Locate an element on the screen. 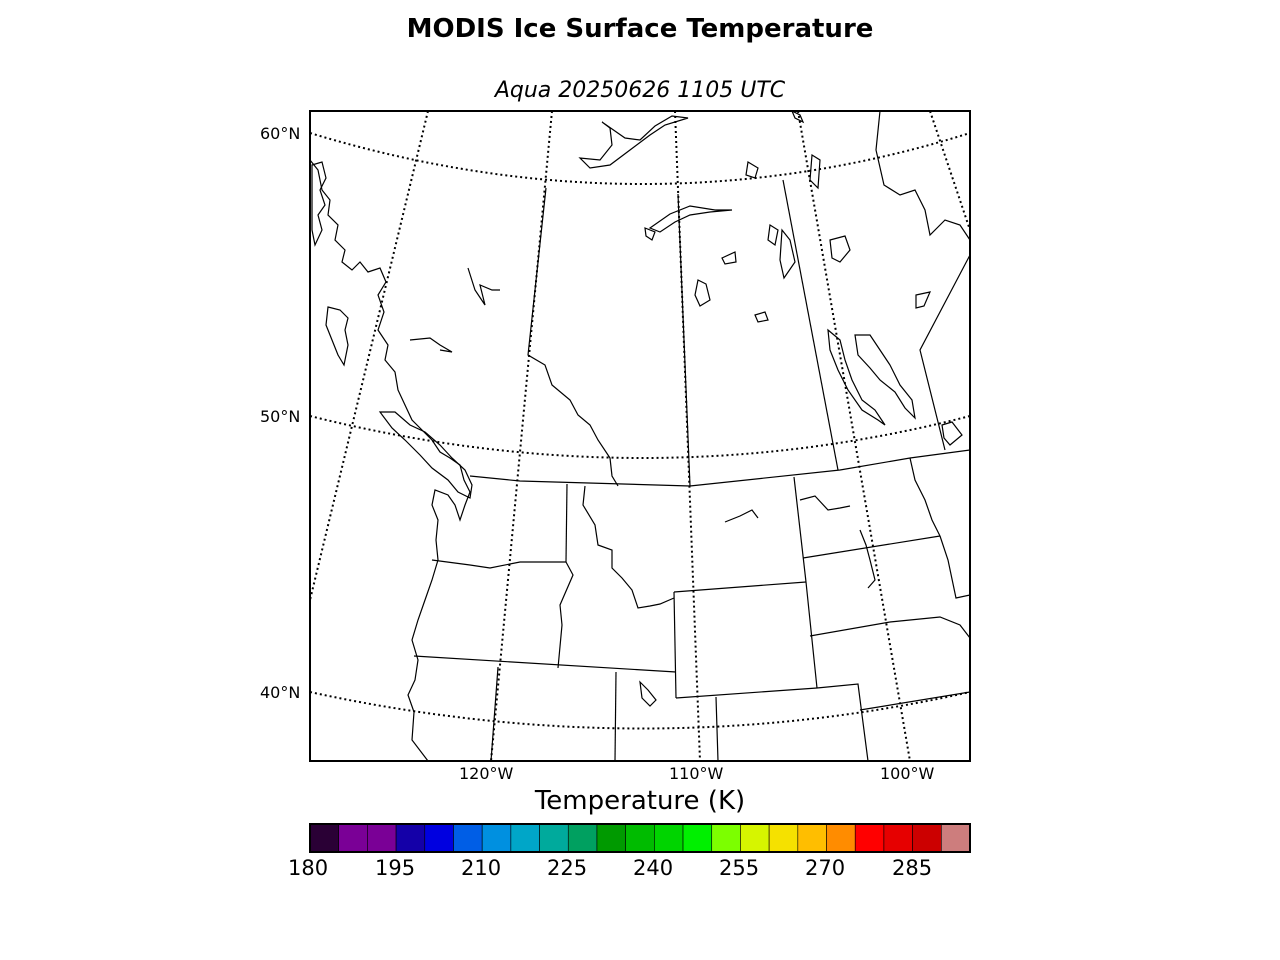 The image size is (1280, 960). ne-ks-border is located at coordinates (914, 701).